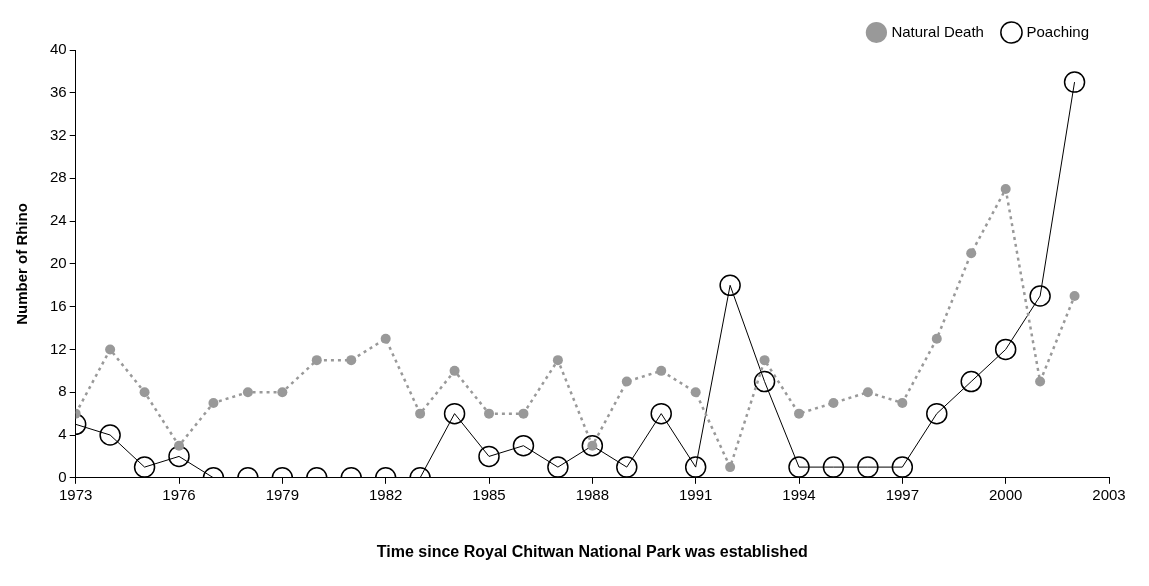 Image resolution: width=1149 pixels, height=586 pixels. What do you see at coordinates (489, 494) in the screenshot?
I see `x-tick-label: 1985` at bounding box center [489, 494].